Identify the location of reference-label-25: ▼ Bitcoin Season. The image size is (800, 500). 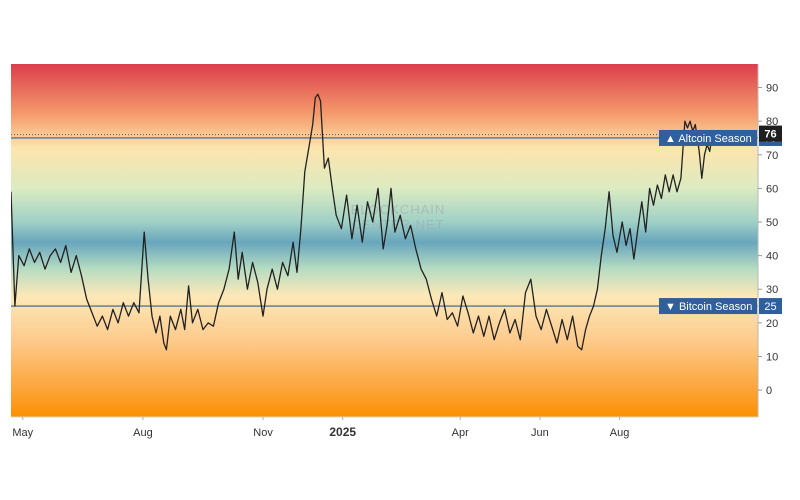
(708, 306).